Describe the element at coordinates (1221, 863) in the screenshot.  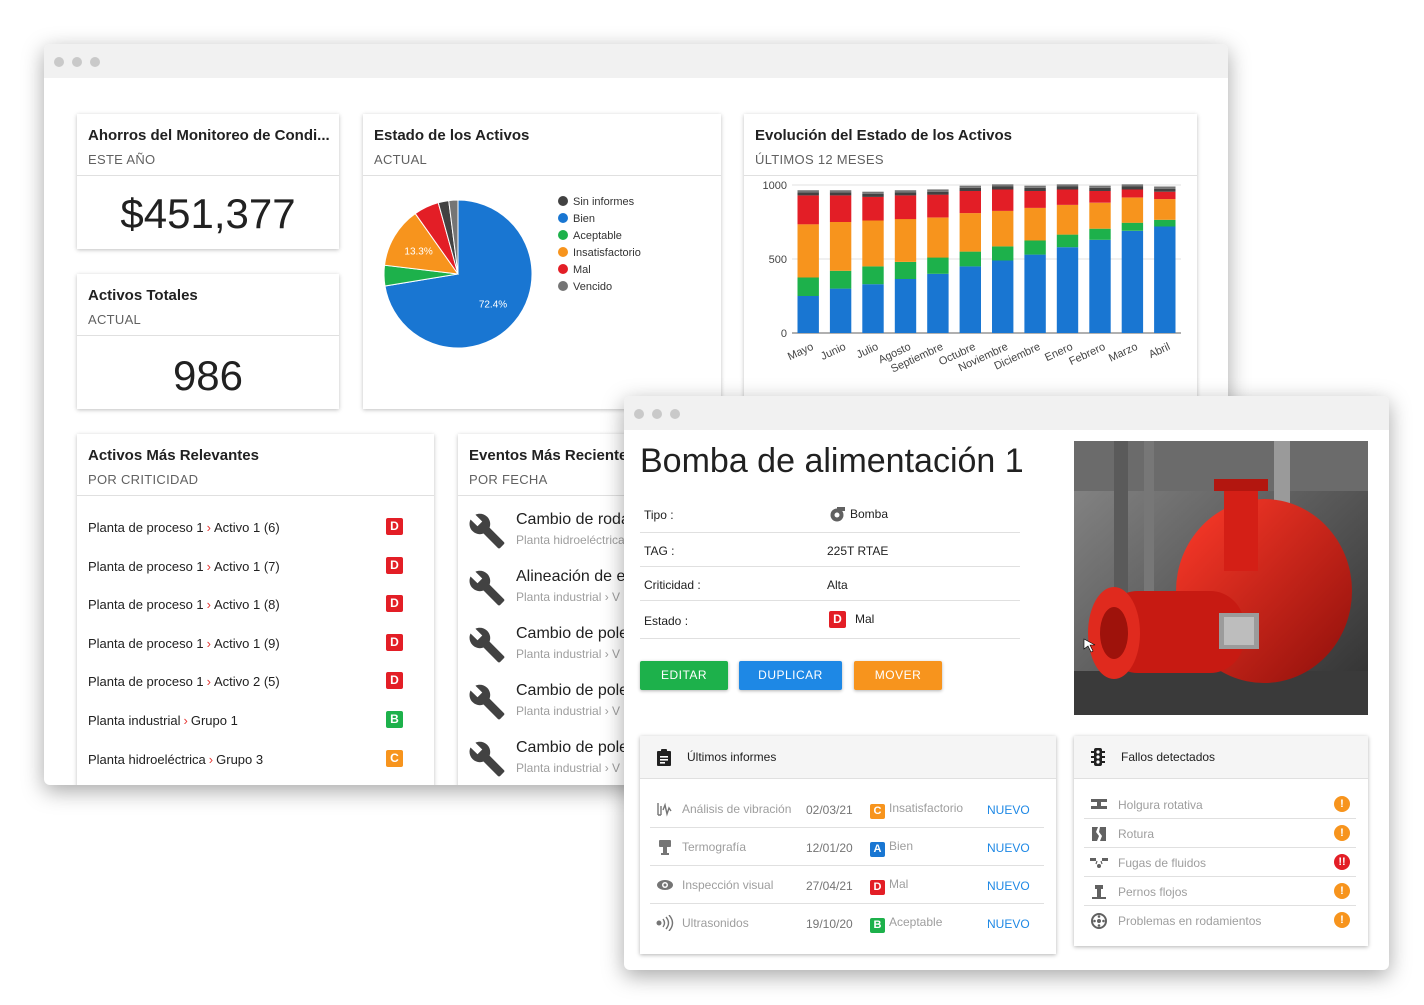
I see `fault-row: Fugas de fluidos!!` at that location.